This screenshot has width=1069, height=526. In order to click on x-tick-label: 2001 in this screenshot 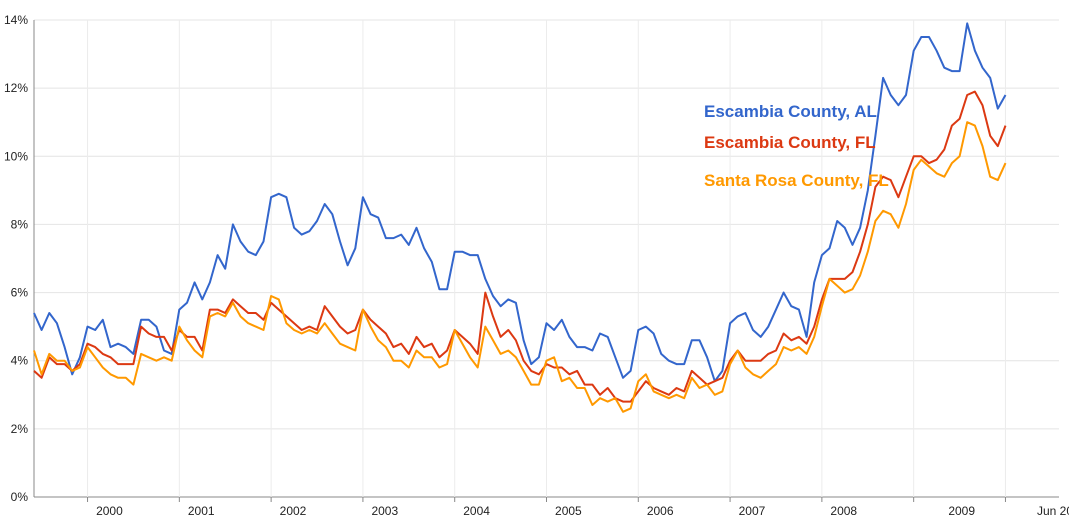, I will do `click(201, 511)`.